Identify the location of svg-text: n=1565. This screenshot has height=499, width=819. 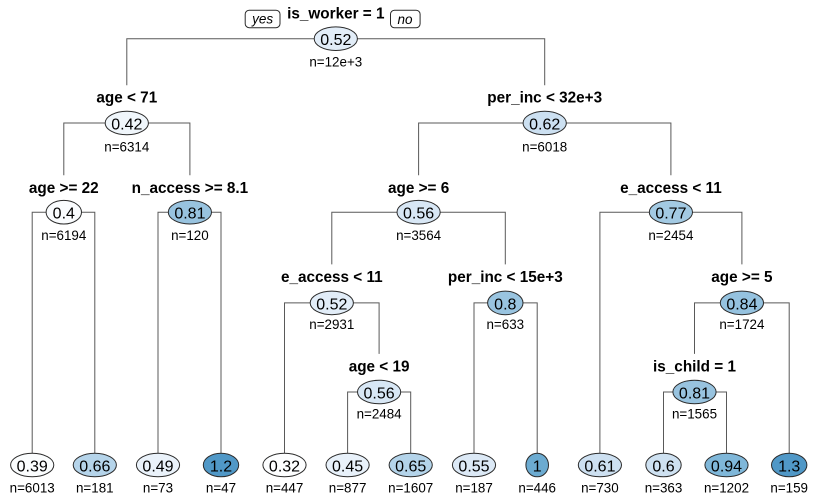
(694, 414).